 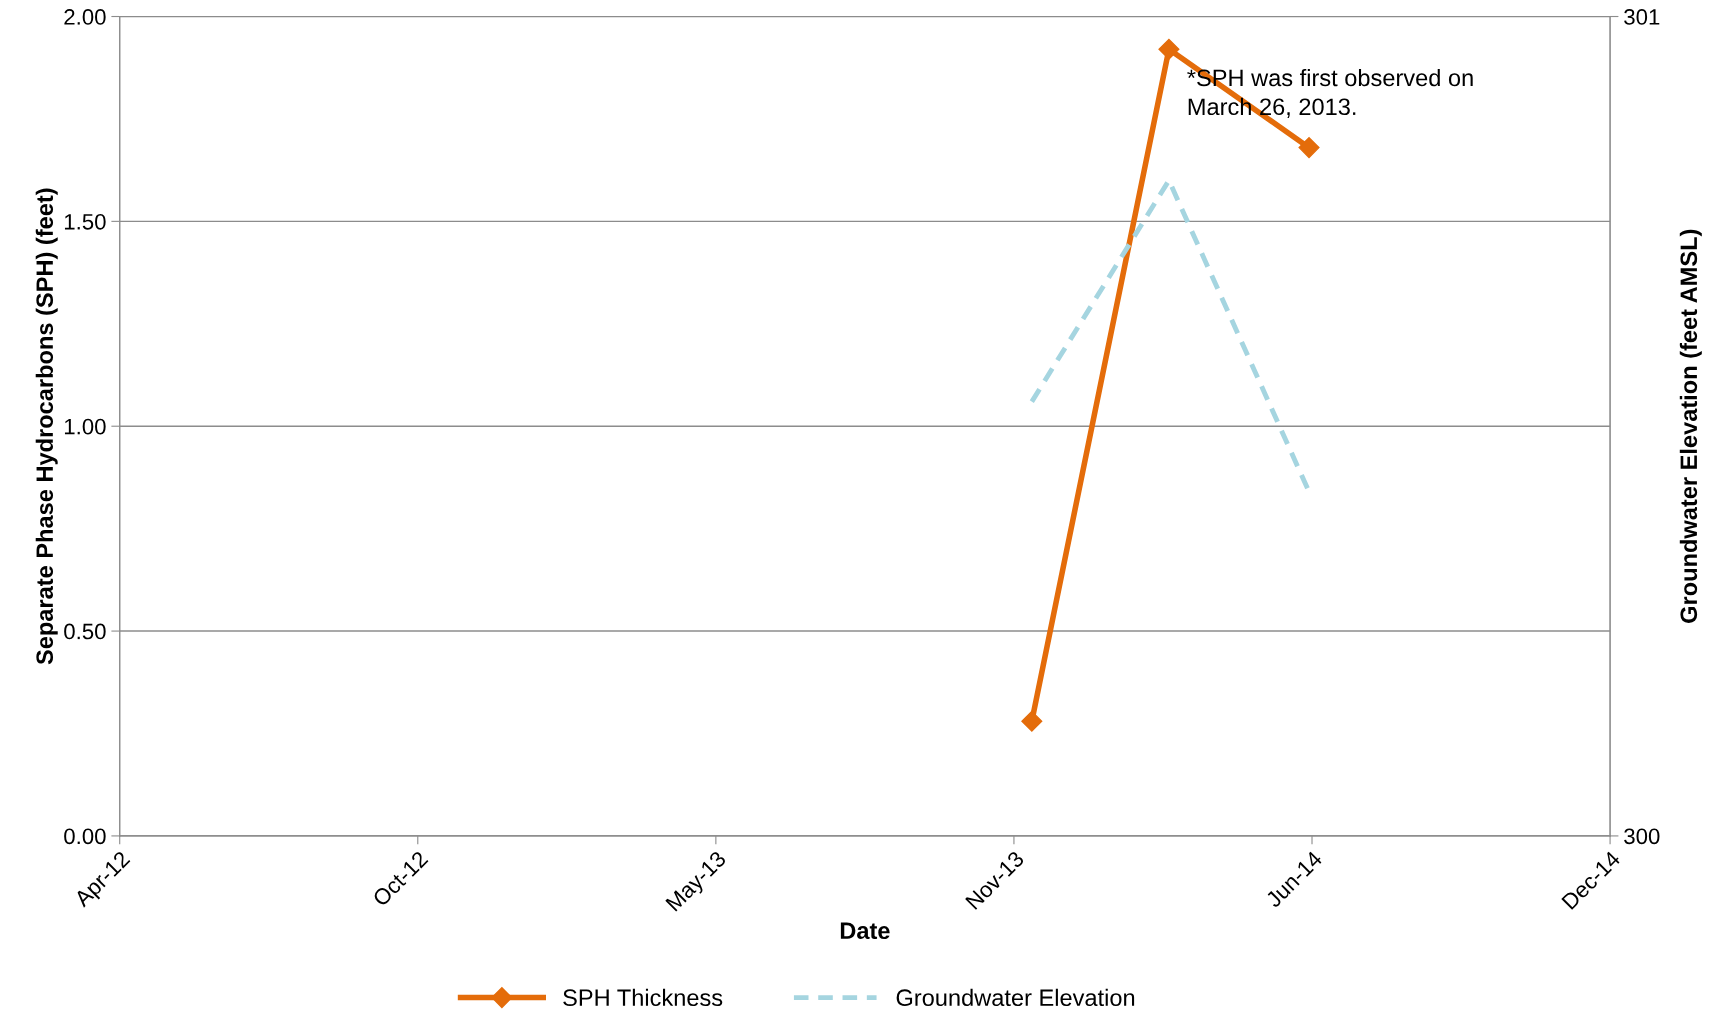 I want to click on y2-axis-title: Groundwater Elevation (feet AMSL), so click(x=1690, y=426).